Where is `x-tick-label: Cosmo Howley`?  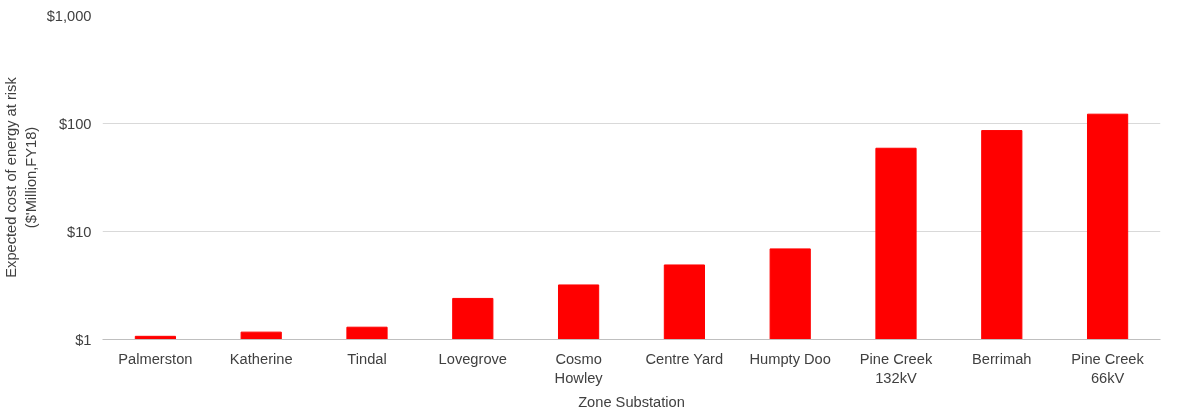
x-tick-label: Cosmo Howley is located at coordinates (579, 368).